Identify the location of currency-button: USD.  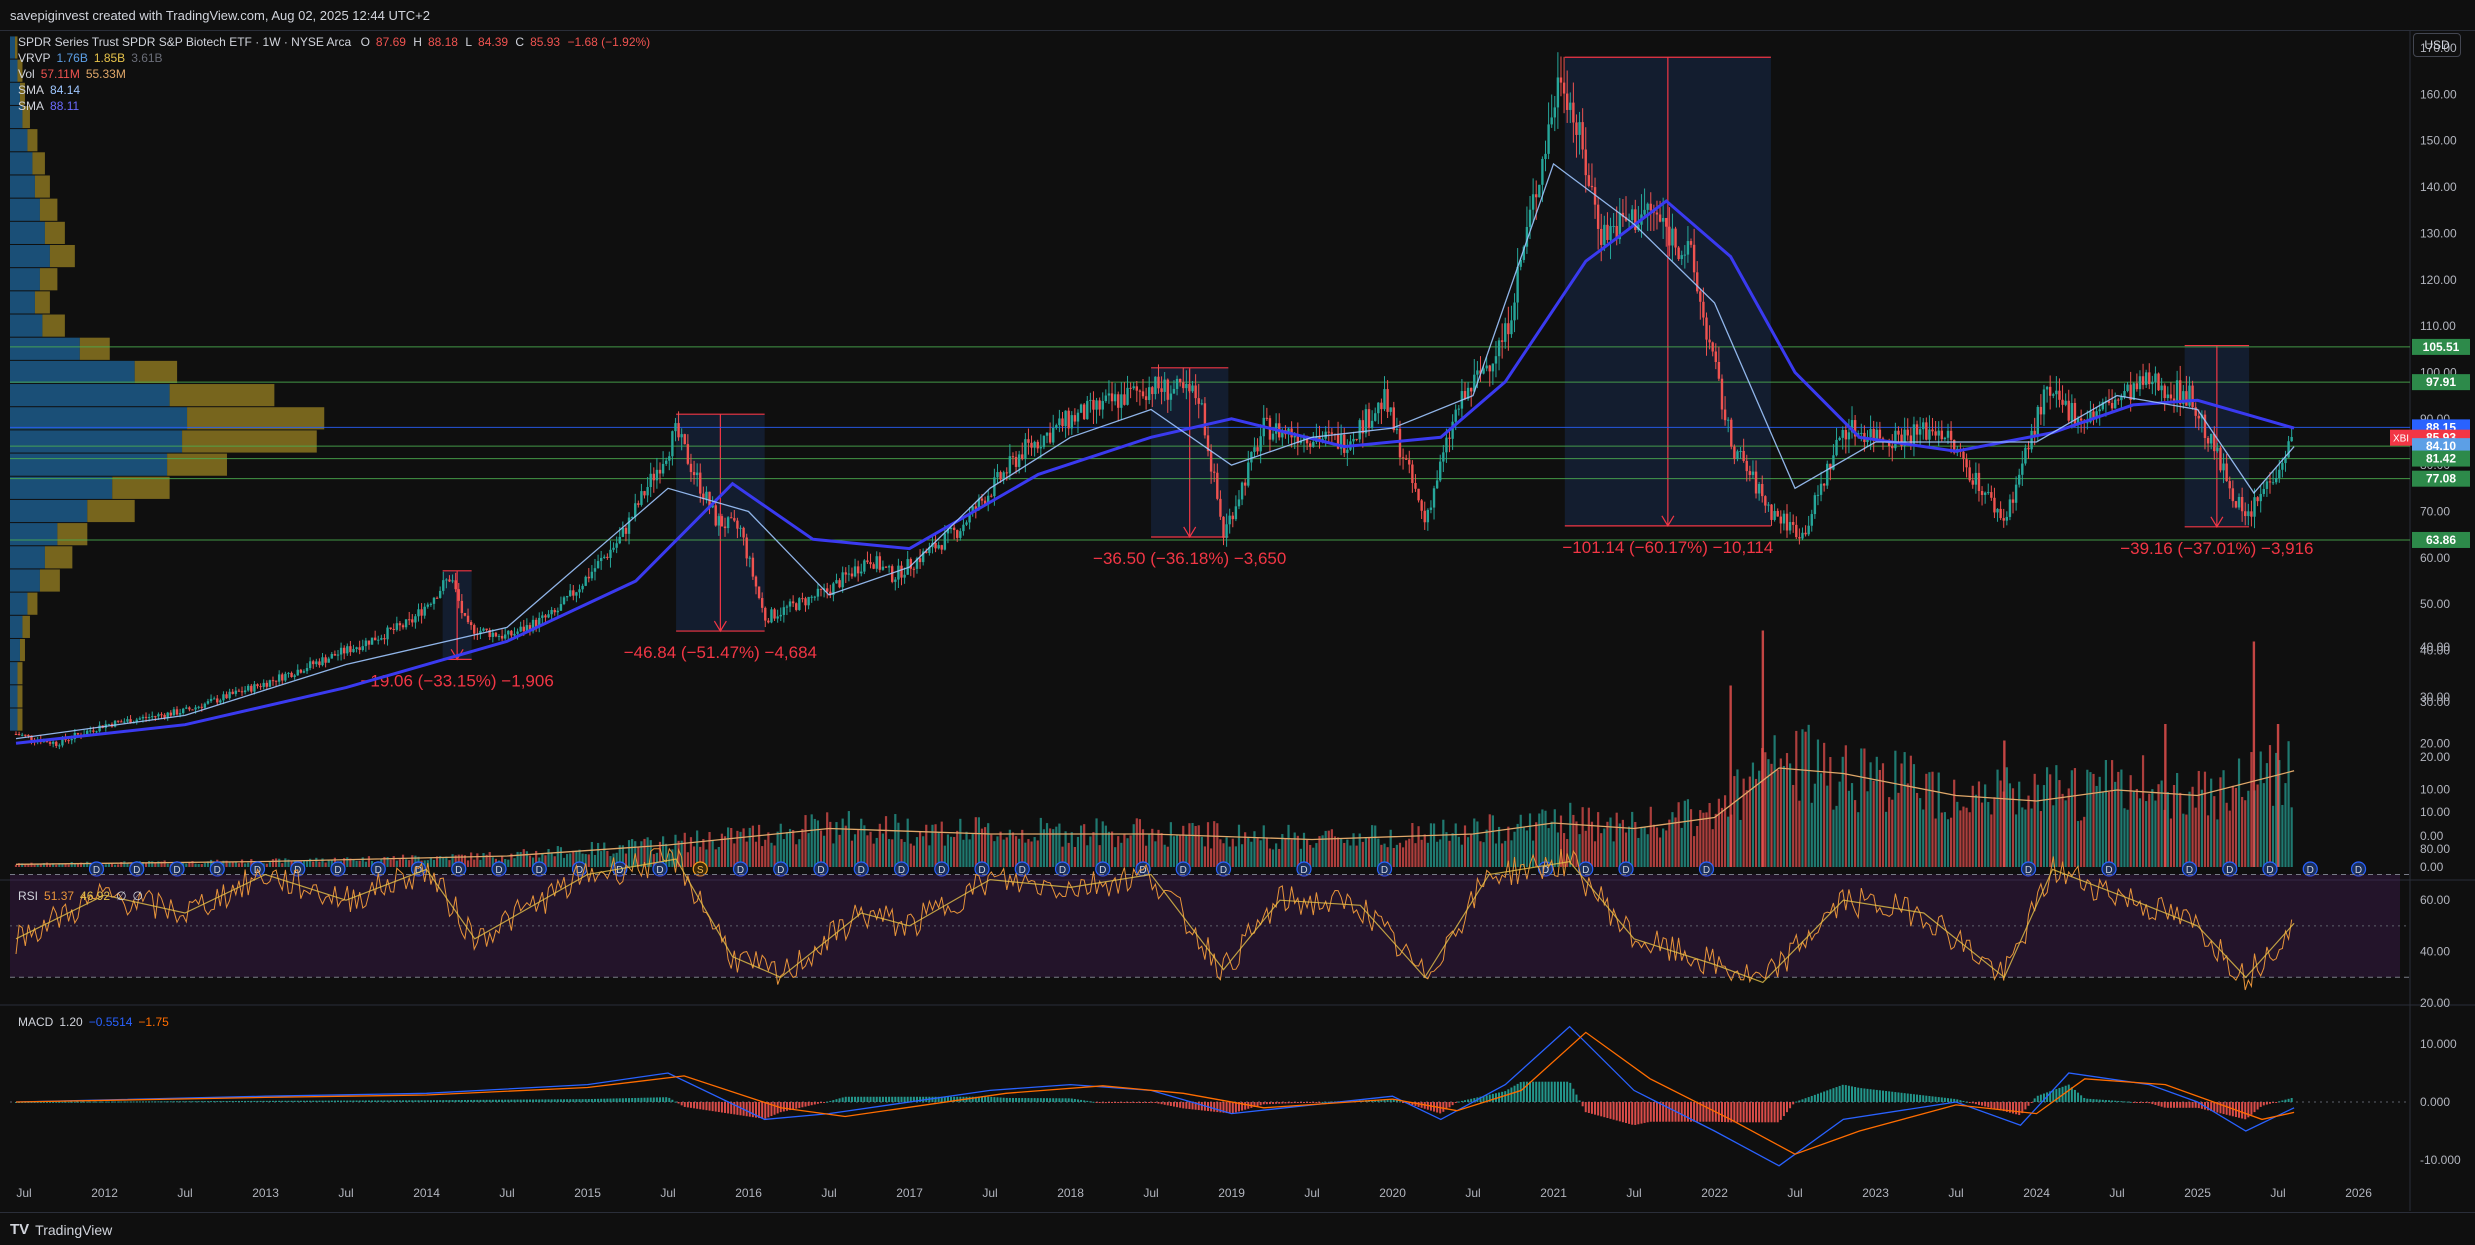
(2437, 45).